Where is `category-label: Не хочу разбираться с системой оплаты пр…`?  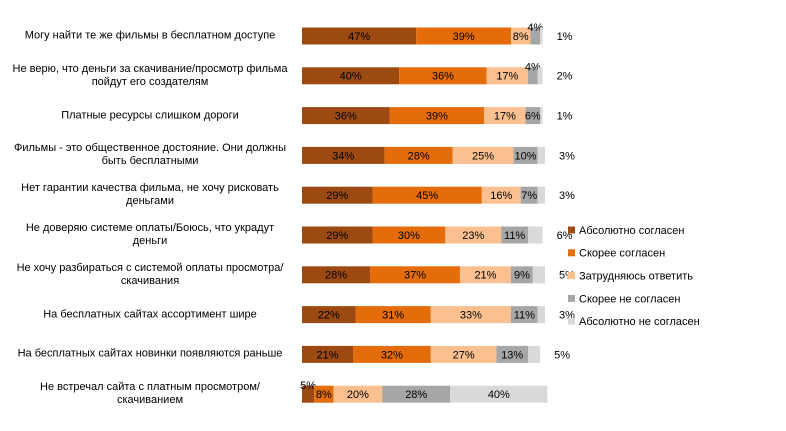
category-label: Не хочу разбираться с системой оплаты пр… is located at coordinates (150, 274).